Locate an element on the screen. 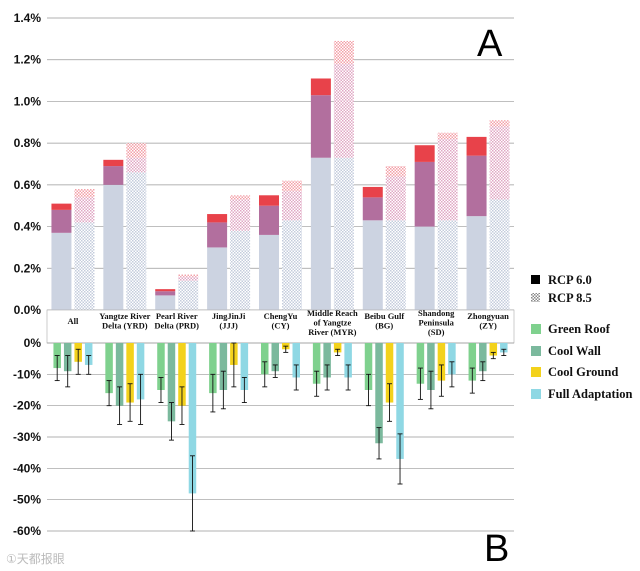  bar-b-s1-c1 is located at coordinates (119, 374).